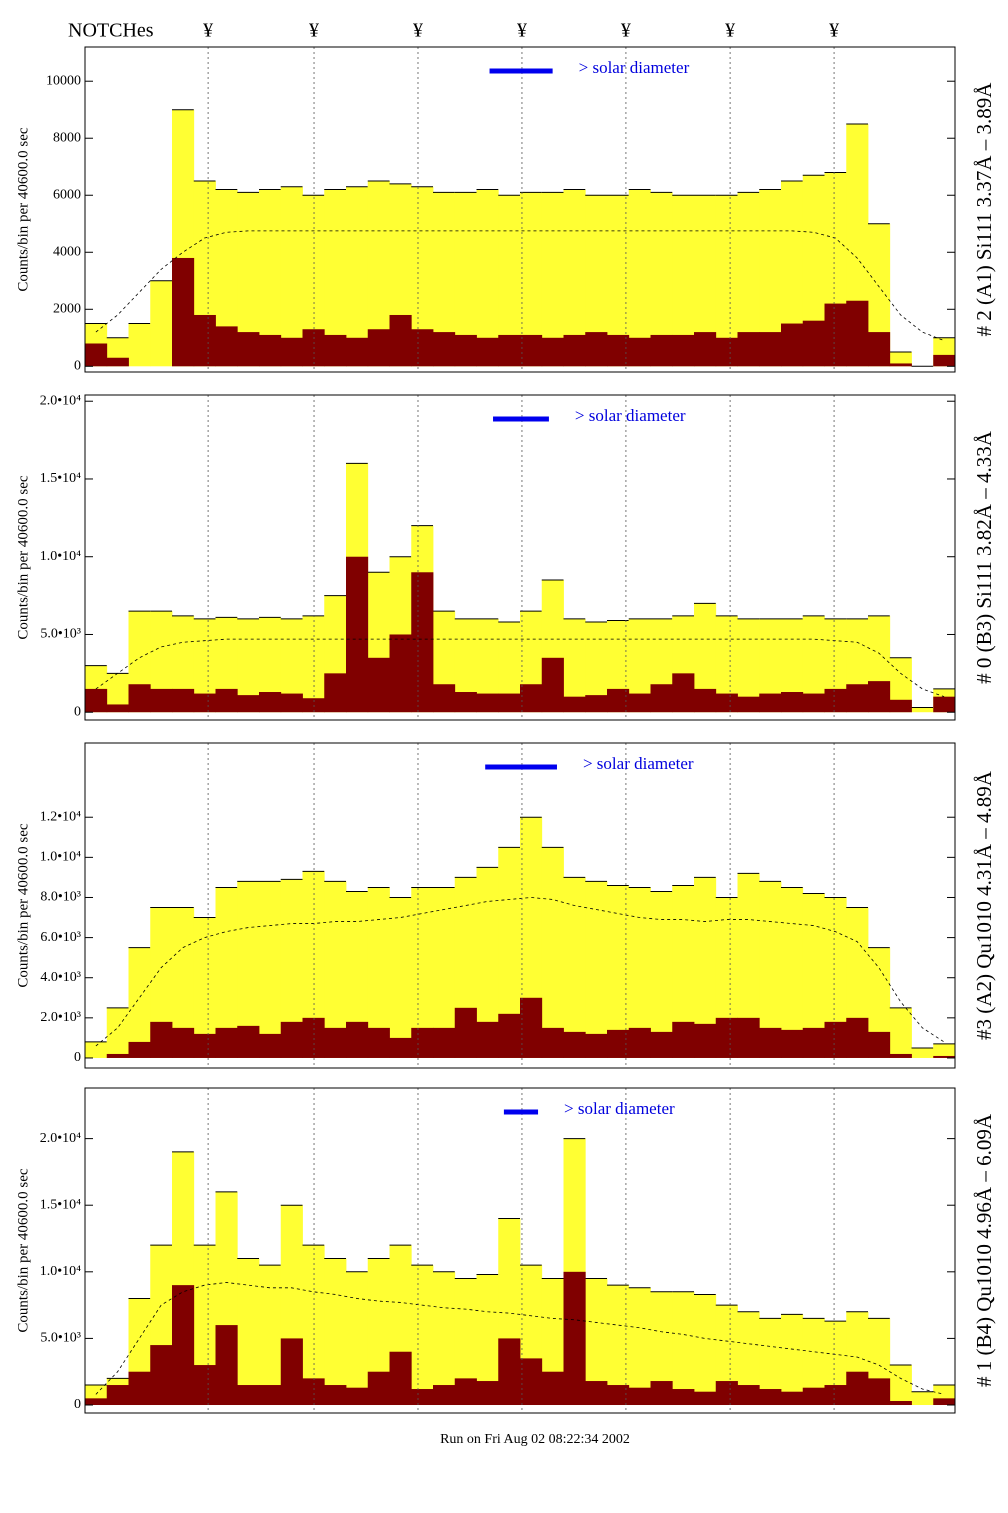 The height and width of the screenshot is (1513, 1008). Describe the element at coordinates (60, 1204) in the screenshot. I see `y-tick-label: 1.5•10⁴` at that location.